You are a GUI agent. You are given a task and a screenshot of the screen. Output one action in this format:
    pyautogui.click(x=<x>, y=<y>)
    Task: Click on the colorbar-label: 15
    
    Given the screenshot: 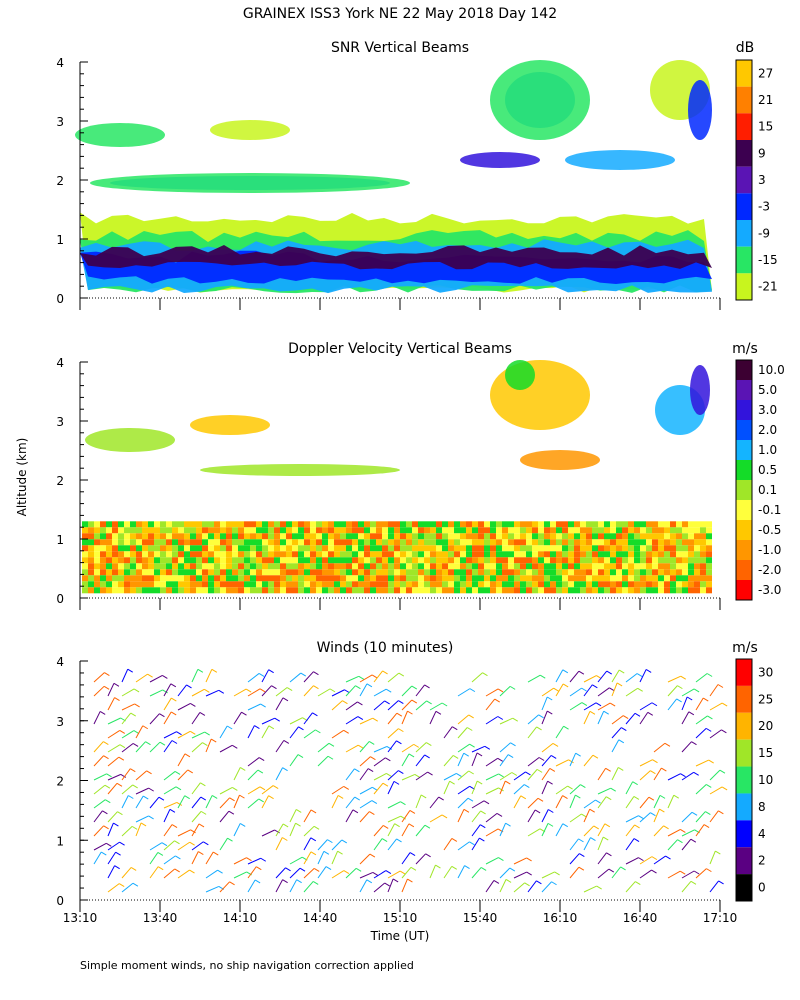 What is the action you would take?
    pyautogui.click(x=765, y=127)
    